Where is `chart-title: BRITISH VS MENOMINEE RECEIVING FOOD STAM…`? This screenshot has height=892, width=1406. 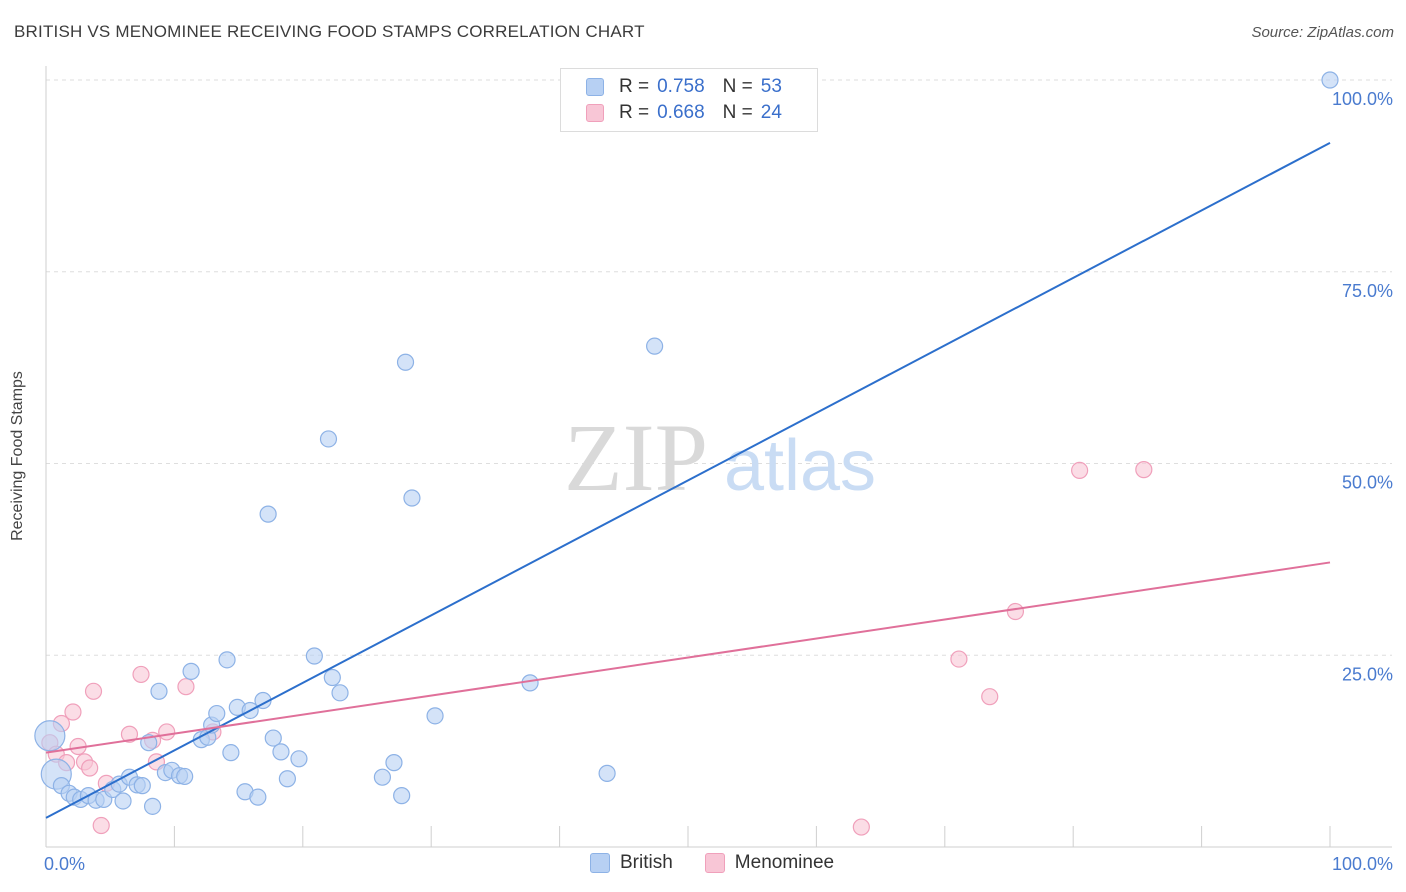 chart-title: BRITISH VS MENOMINEE RECEIVING FOOD STAM… is located at coordinates (329, 31).